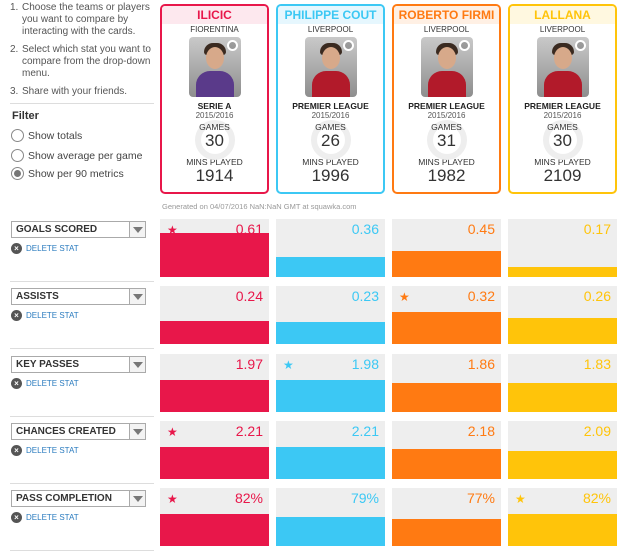  I want to click on stat-cell: ★ 2.21, so click(214, 450).